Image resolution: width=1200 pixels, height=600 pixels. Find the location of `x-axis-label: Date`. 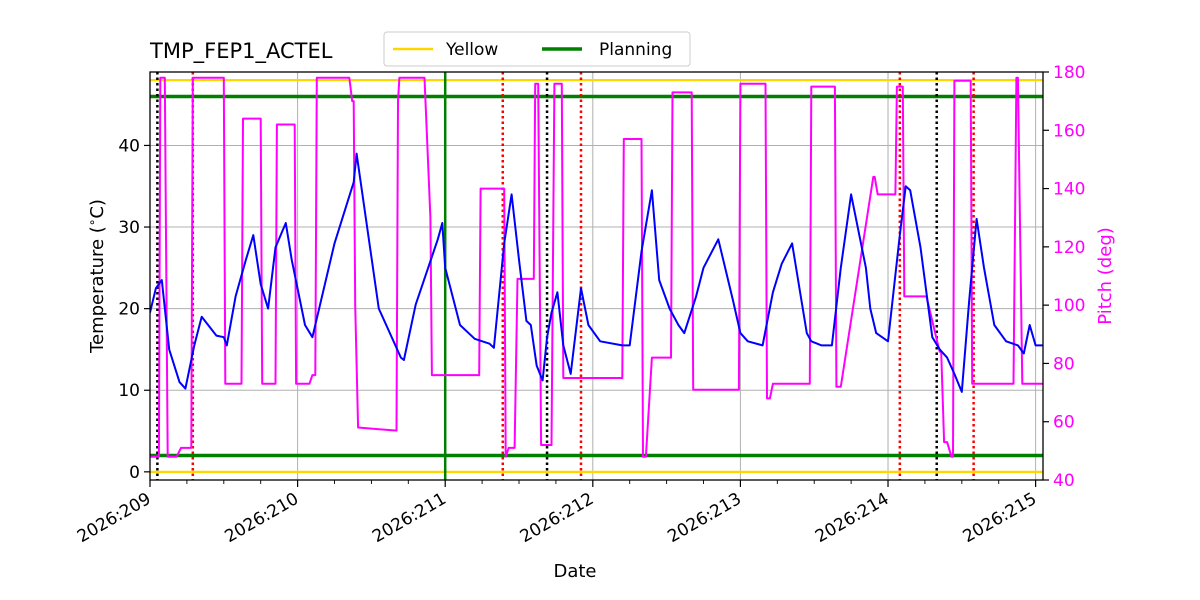

x-axis-label: Date is located at coordinates (574, 571).